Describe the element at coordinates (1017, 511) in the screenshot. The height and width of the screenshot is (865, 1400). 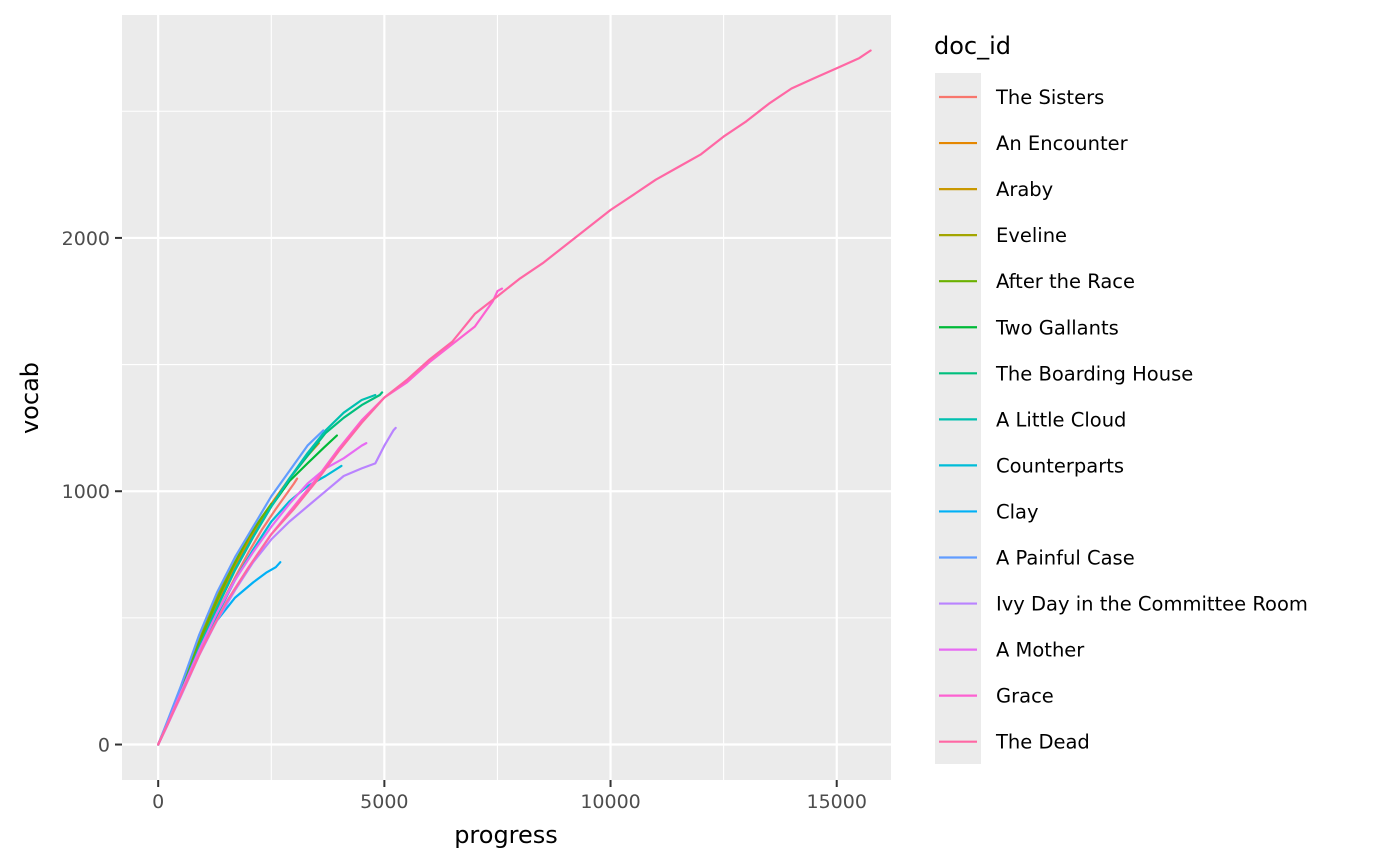
I see `legend-label: Clay` at that location.